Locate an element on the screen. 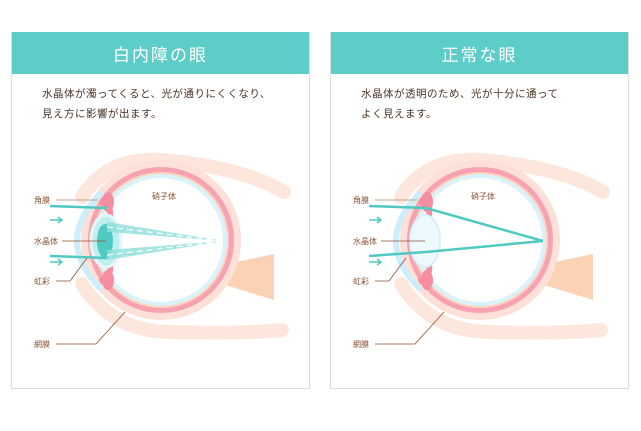  description-line: 水晶体が透明のため、光が十分に通って is located at coordinates (460, 94).